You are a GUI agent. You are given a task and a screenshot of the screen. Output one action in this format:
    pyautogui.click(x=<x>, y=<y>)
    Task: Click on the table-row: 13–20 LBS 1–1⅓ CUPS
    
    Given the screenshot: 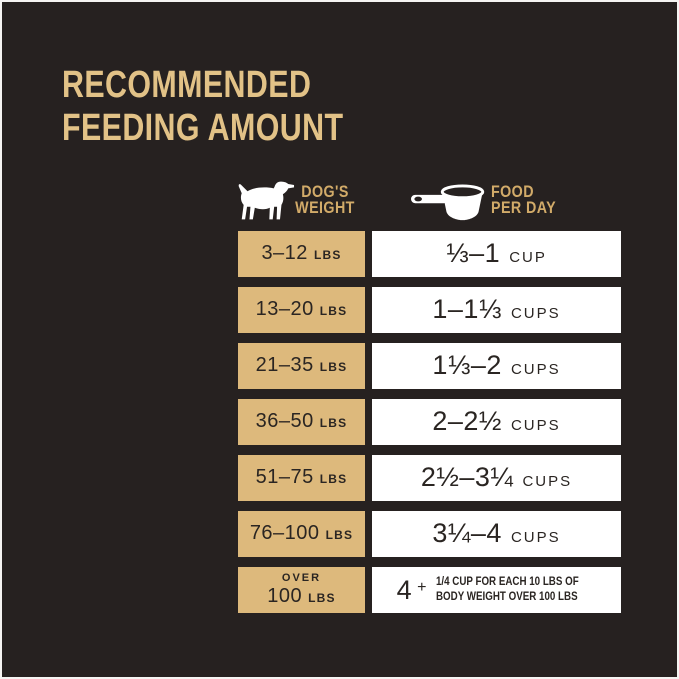 What is the action you would take?
    pyautogui.click(x=311, y=310)
    